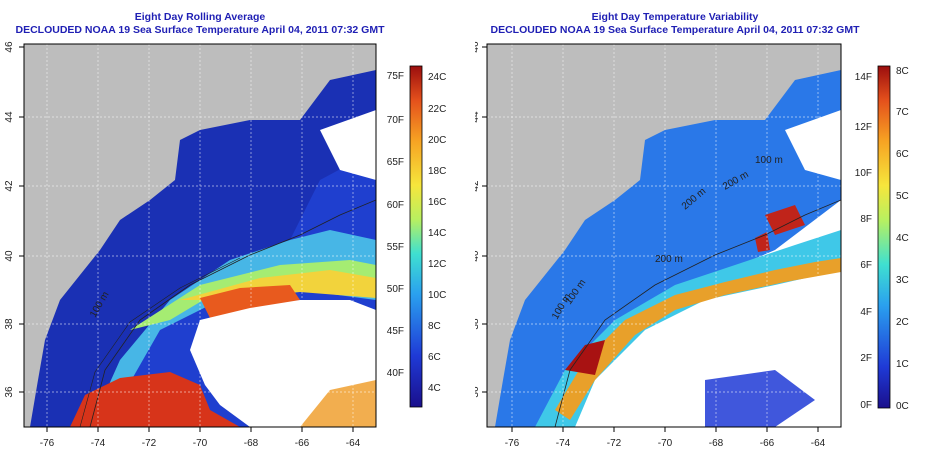 The width and height of the screenshot is (950, 475). Describe the element at coordinates (866, 405) in the screenshot. I see `colorbar-label: 0F` at that location.